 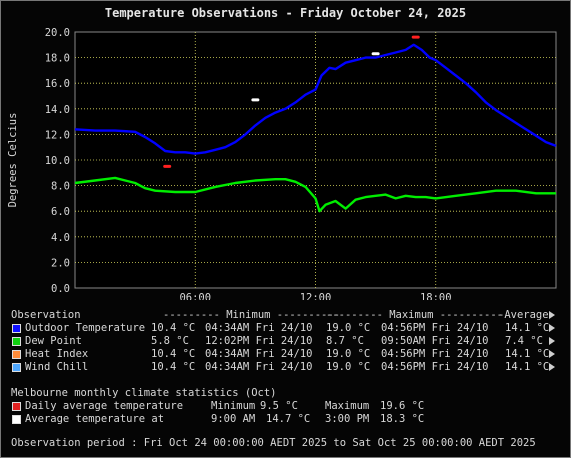 What do you see at coordinates (279, 406) in the screenshot?
I see `monthly-row1-val1: 9.5 °C` at bounding box center [279, 406].